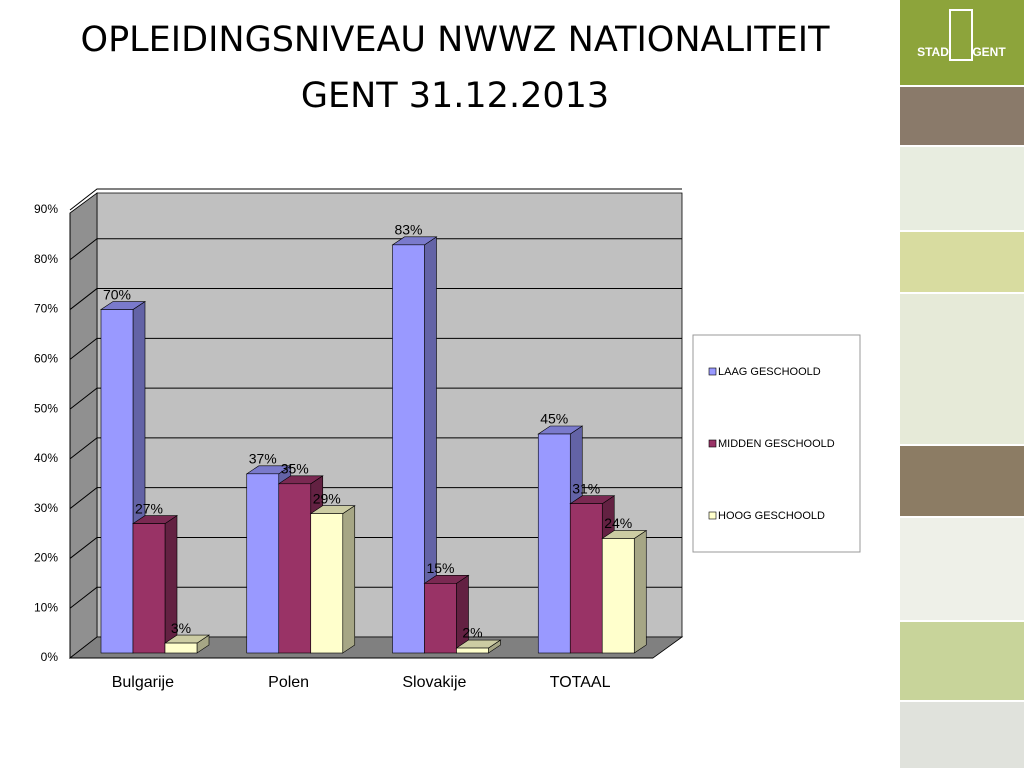 The height and width of the screenshot is (768, 1024). I want to click on y-tick-label: 10%, so click(46, 607).